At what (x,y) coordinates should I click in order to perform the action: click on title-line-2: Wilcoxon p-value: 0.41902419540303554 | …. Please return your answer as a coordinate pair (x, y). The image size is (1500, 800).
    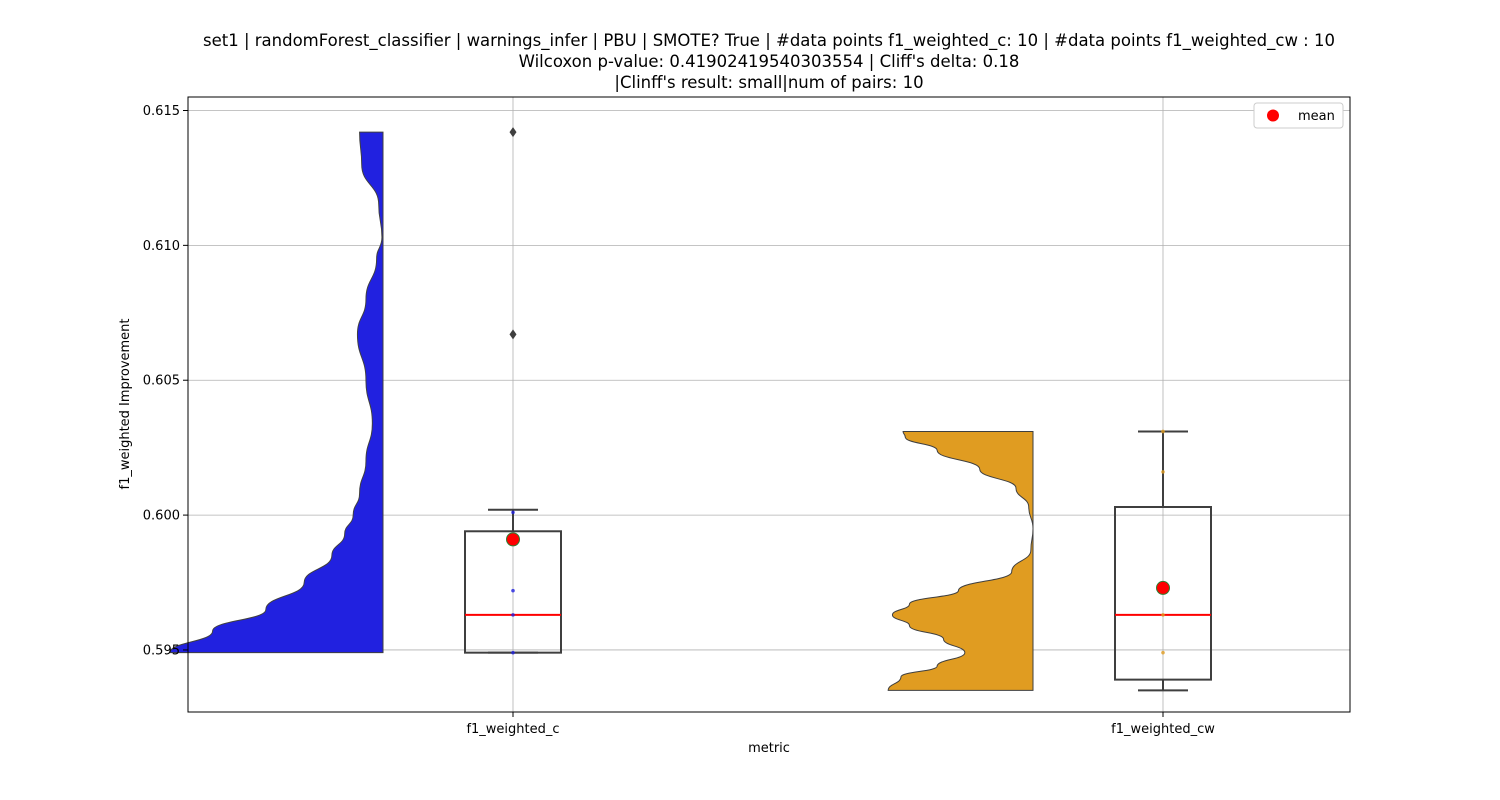
    Looking at the image, I should click on (769, 61).